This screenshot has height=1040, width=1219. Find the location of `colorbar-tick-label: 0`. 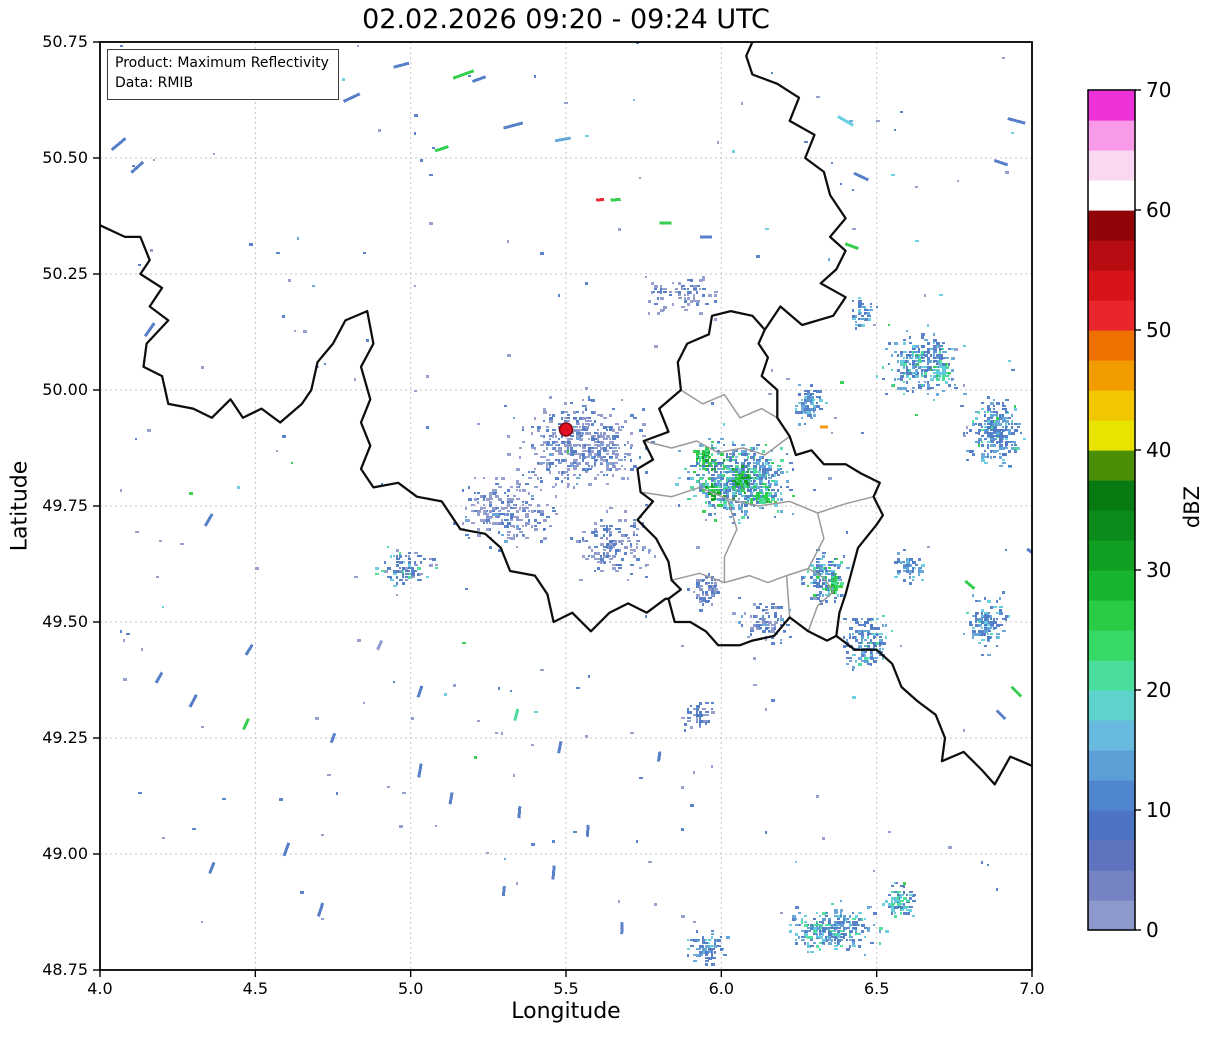

colorbar-tick-label: 0 is located at coordinates (1152, 930).